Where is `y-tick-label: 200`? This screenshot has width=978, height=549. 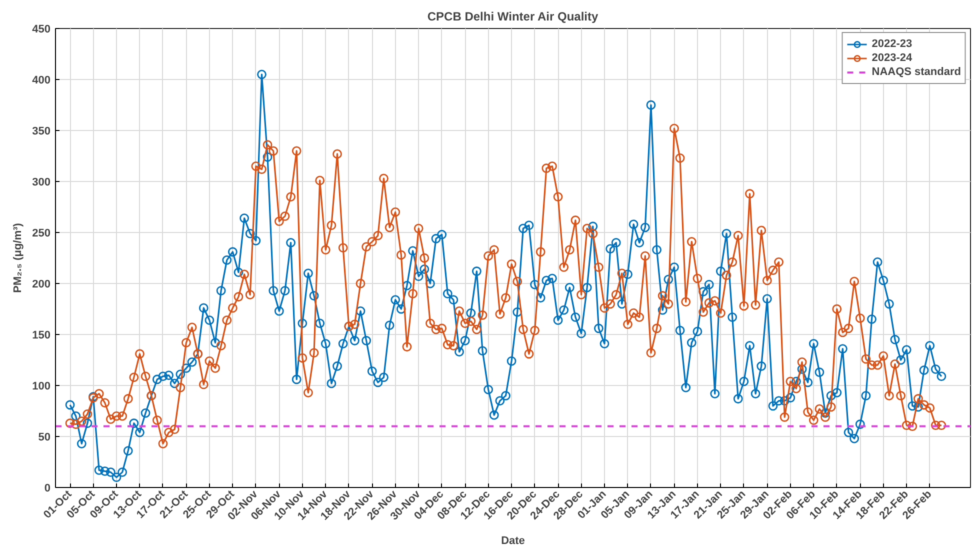
y-tick-label: 200 is located at coordinates (41, 284).